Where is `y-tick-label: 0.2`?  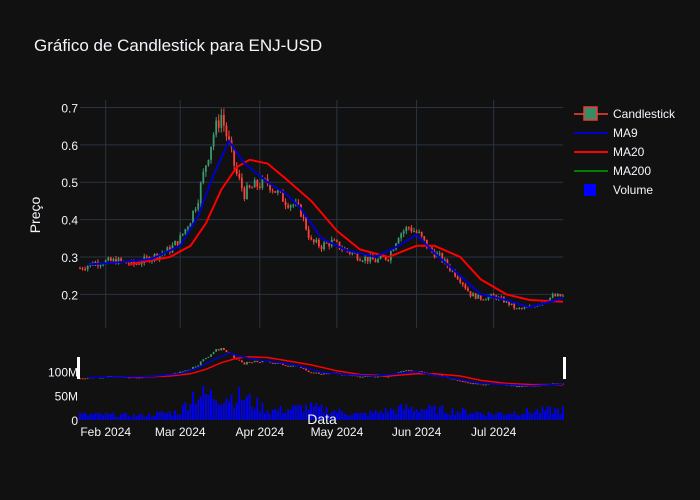 y-tick-label: 0.2 is located at coordinates (69, 295).